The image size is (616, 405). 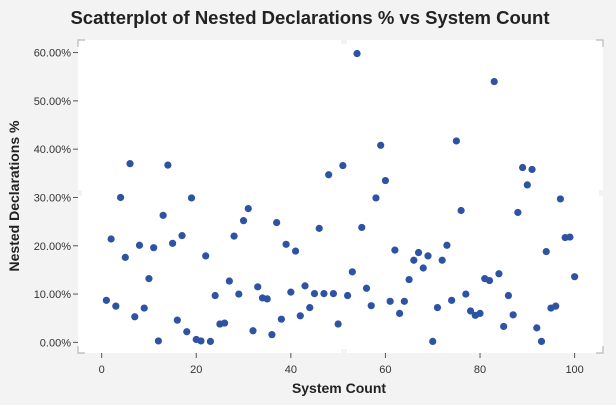 What do you see at coordinates (574, 370) in the screenshot?
I see `x-tick-label: 100` at bounding box center [574, 370].